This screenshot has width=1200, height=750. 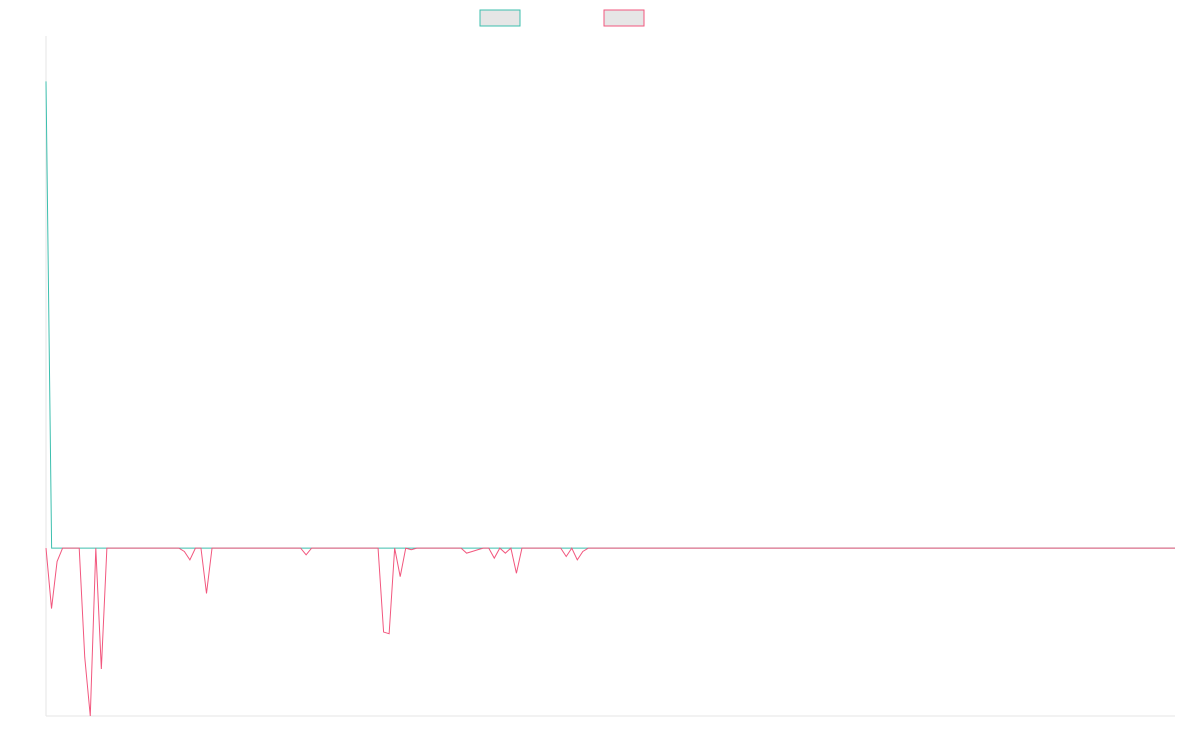 What do you see at coordinates (562, 18) in the screenshot?
I see `legend` at bounding box center [562, 18].